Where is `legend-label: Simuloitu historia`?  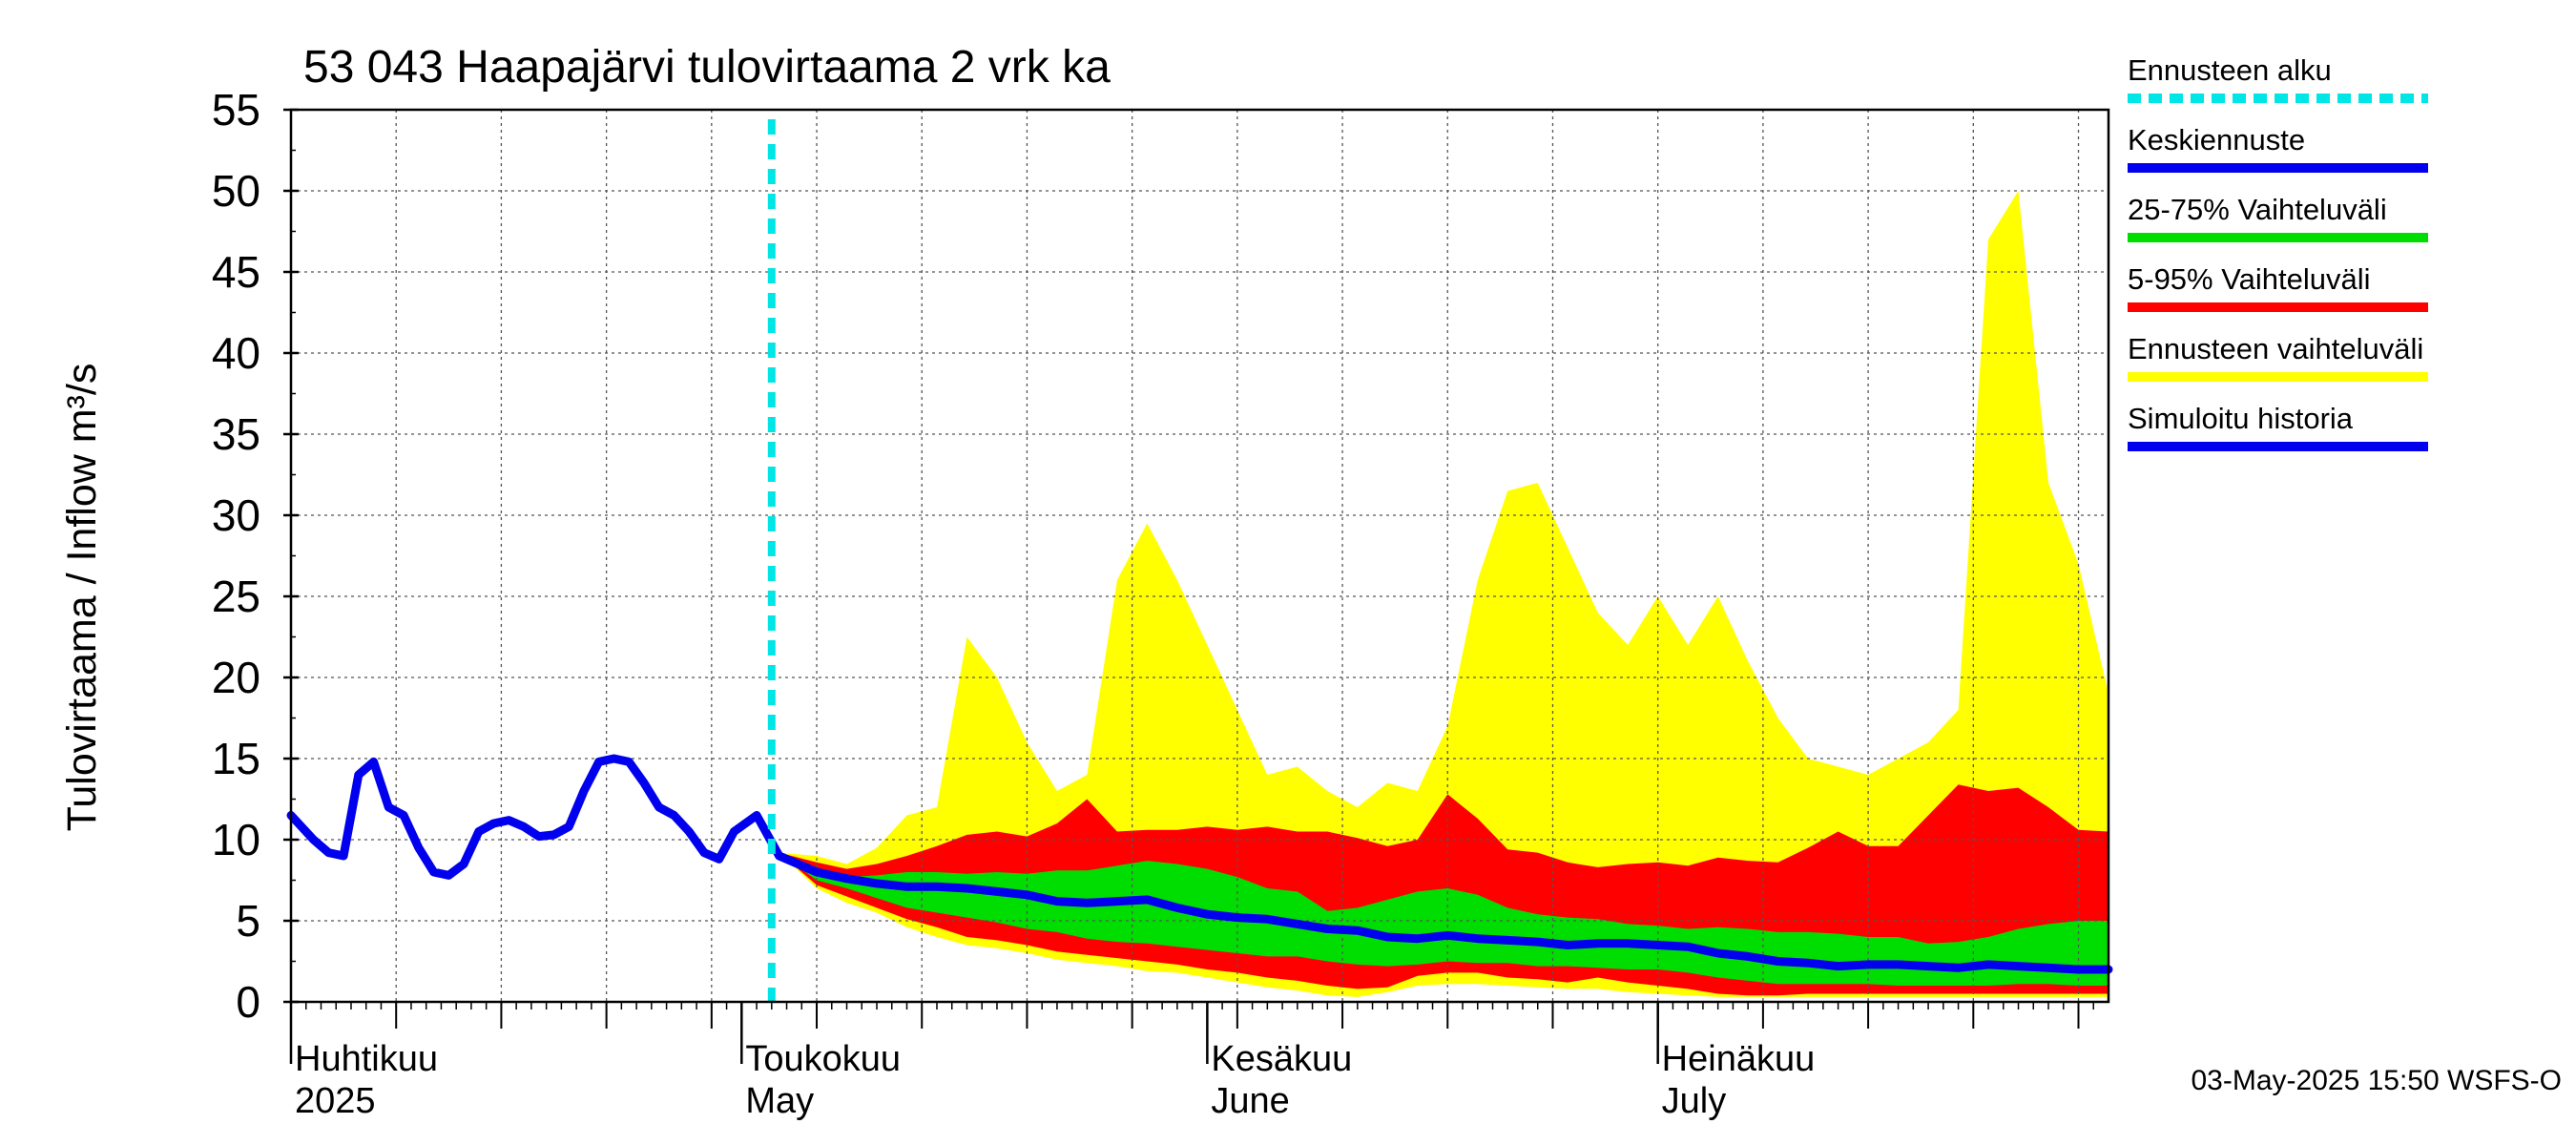
legend-label: Simuloitu historia is located at coordinates (2241, 418).